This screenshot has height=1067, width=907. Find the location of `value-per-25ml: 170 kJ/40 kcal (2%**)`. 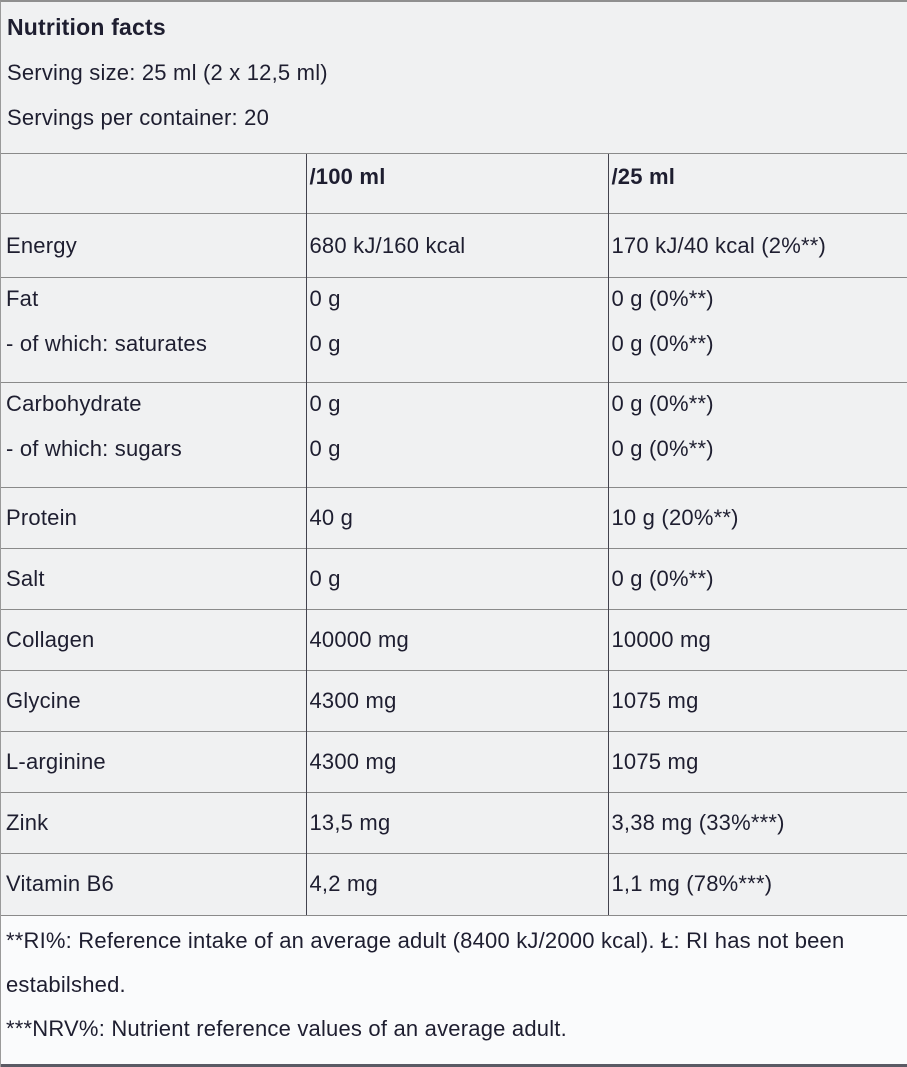

value-per-25ml: 170 kJ/40 kcal (2%**) is located at coordinates (757, 245).